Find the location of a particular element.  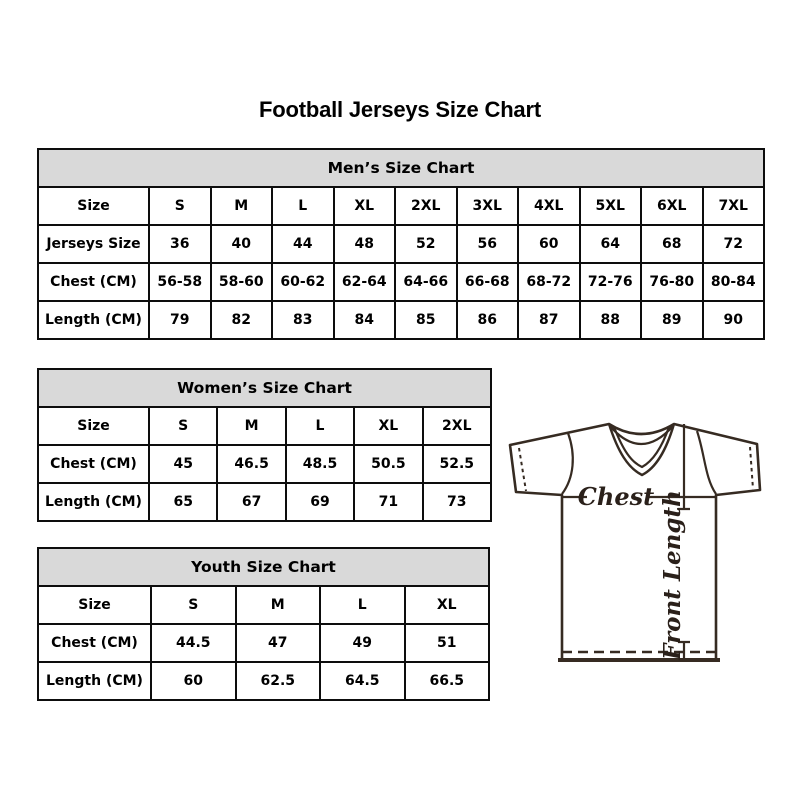

size-value-cell: 64-66 is located at coordinates (426, 282).